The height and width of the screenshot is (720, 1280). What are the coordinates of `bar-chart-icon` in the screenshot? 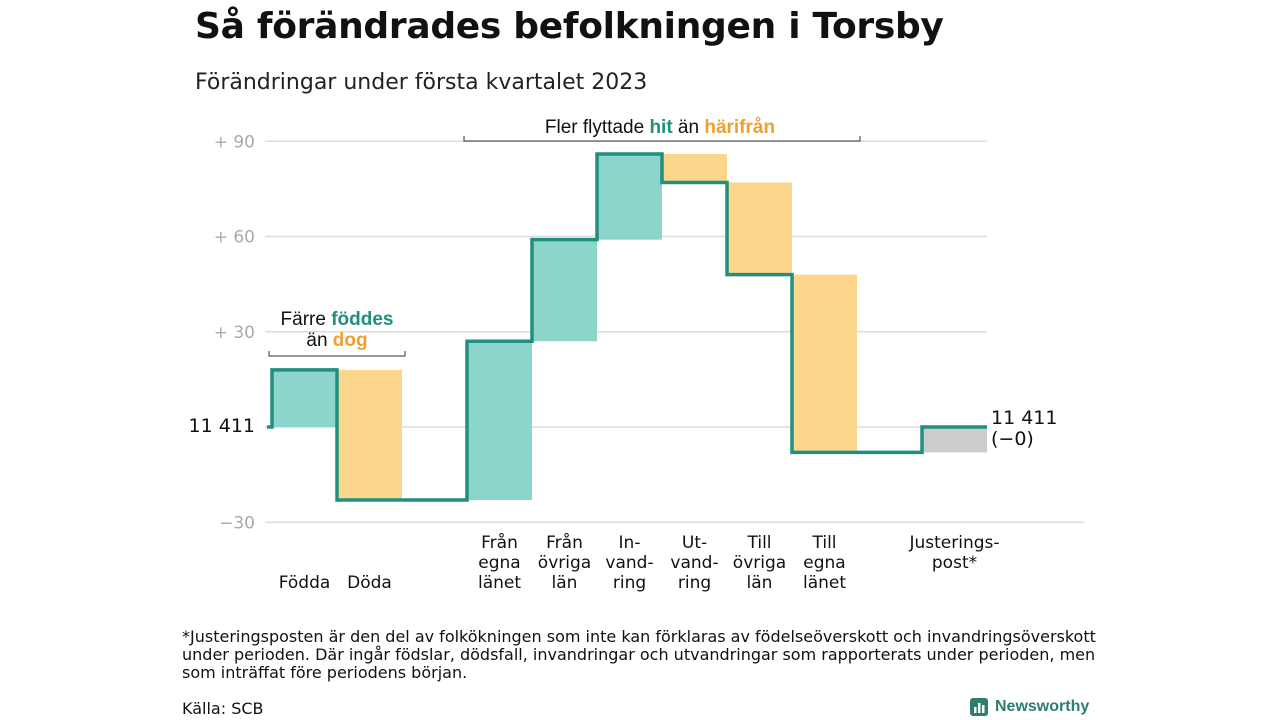 It's located at (979, 707).